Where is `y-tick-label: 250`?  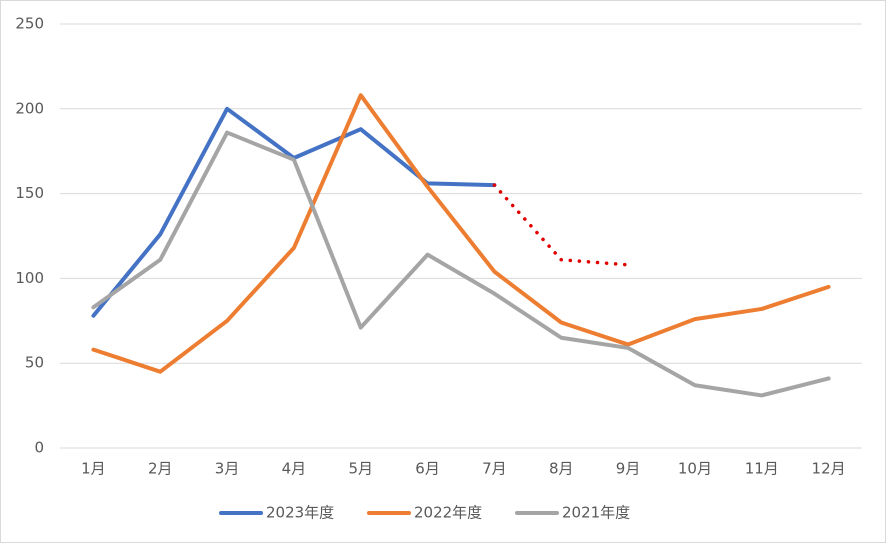 y-tick-label: 250 is located at coordinates (29, 24).